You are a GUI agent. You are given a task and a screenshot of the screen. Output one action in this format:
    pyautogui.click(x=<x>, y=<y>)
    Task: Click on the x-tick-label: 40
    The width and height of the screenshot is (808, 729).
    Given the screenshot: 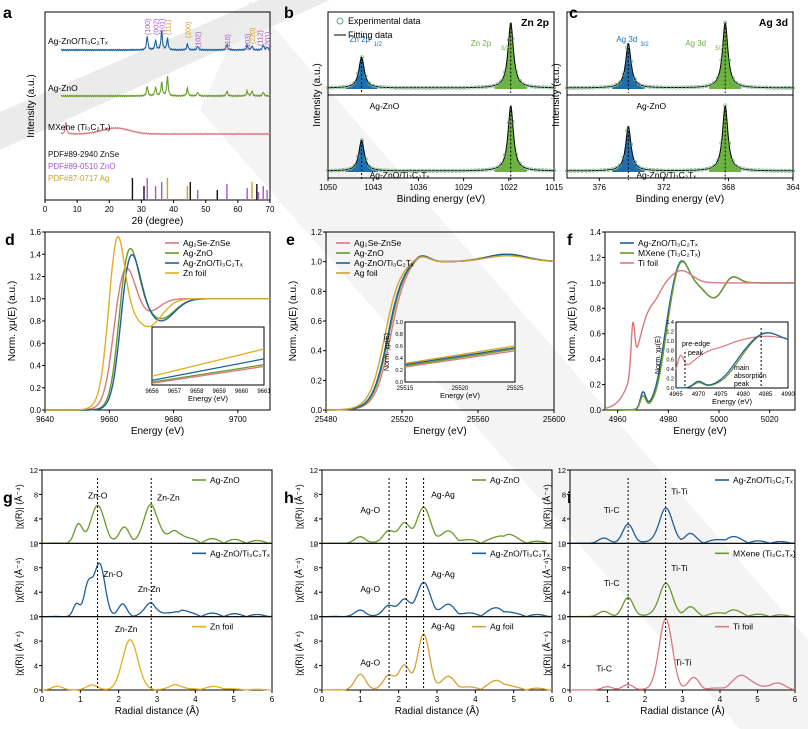 What is the action you would take?
    pyautogui.click(x=173, y=209)
    